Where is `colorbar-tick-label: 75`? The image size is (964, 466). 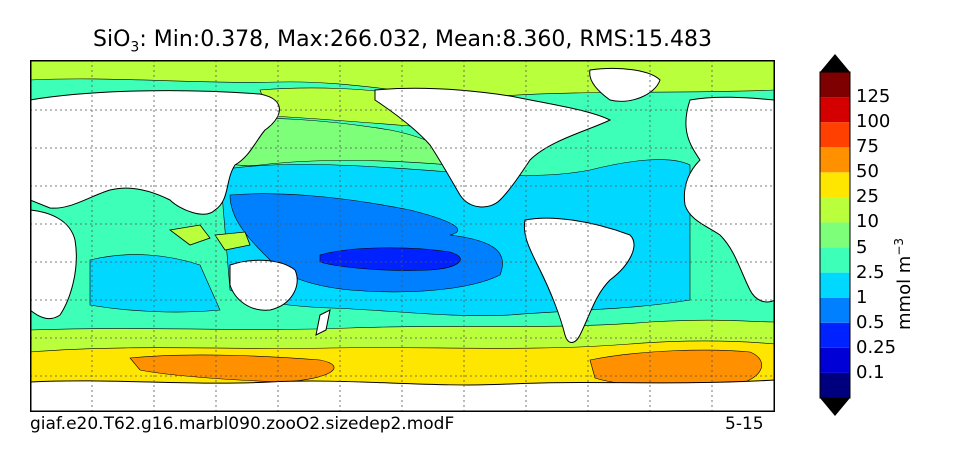
colorbar-tick-label: 75 is located at coordinates (867, 147).